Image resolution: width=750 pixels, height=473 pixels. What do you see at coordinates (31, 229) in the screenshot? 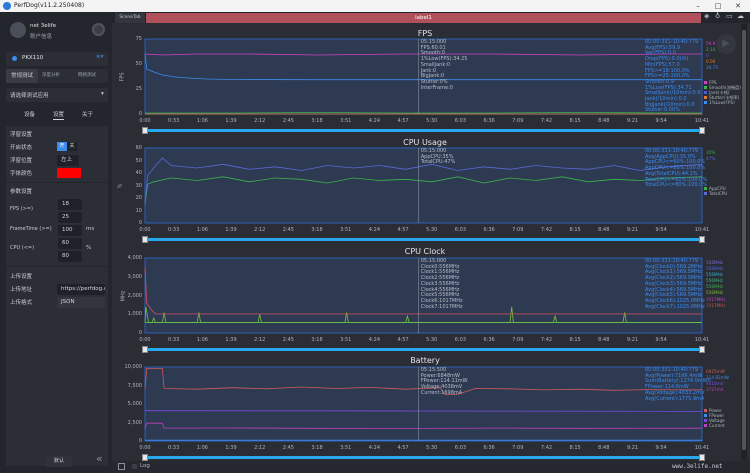
I see `frametime-label: FrameTime (>=)` at bounding box center [31, 229].